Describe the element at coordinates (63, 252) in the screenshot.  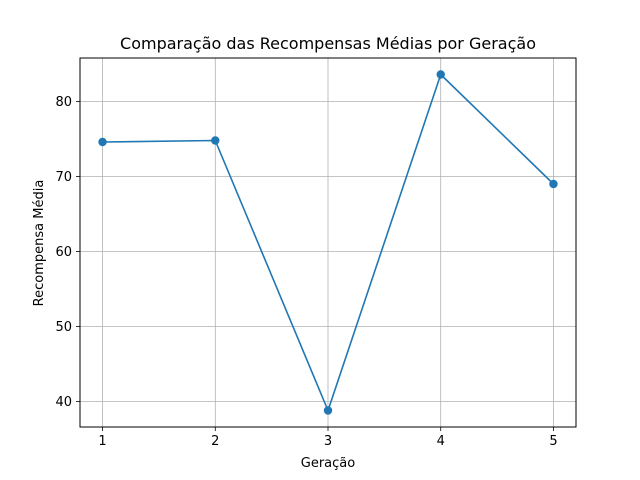
I see `y-tick-label: 60` at that location.